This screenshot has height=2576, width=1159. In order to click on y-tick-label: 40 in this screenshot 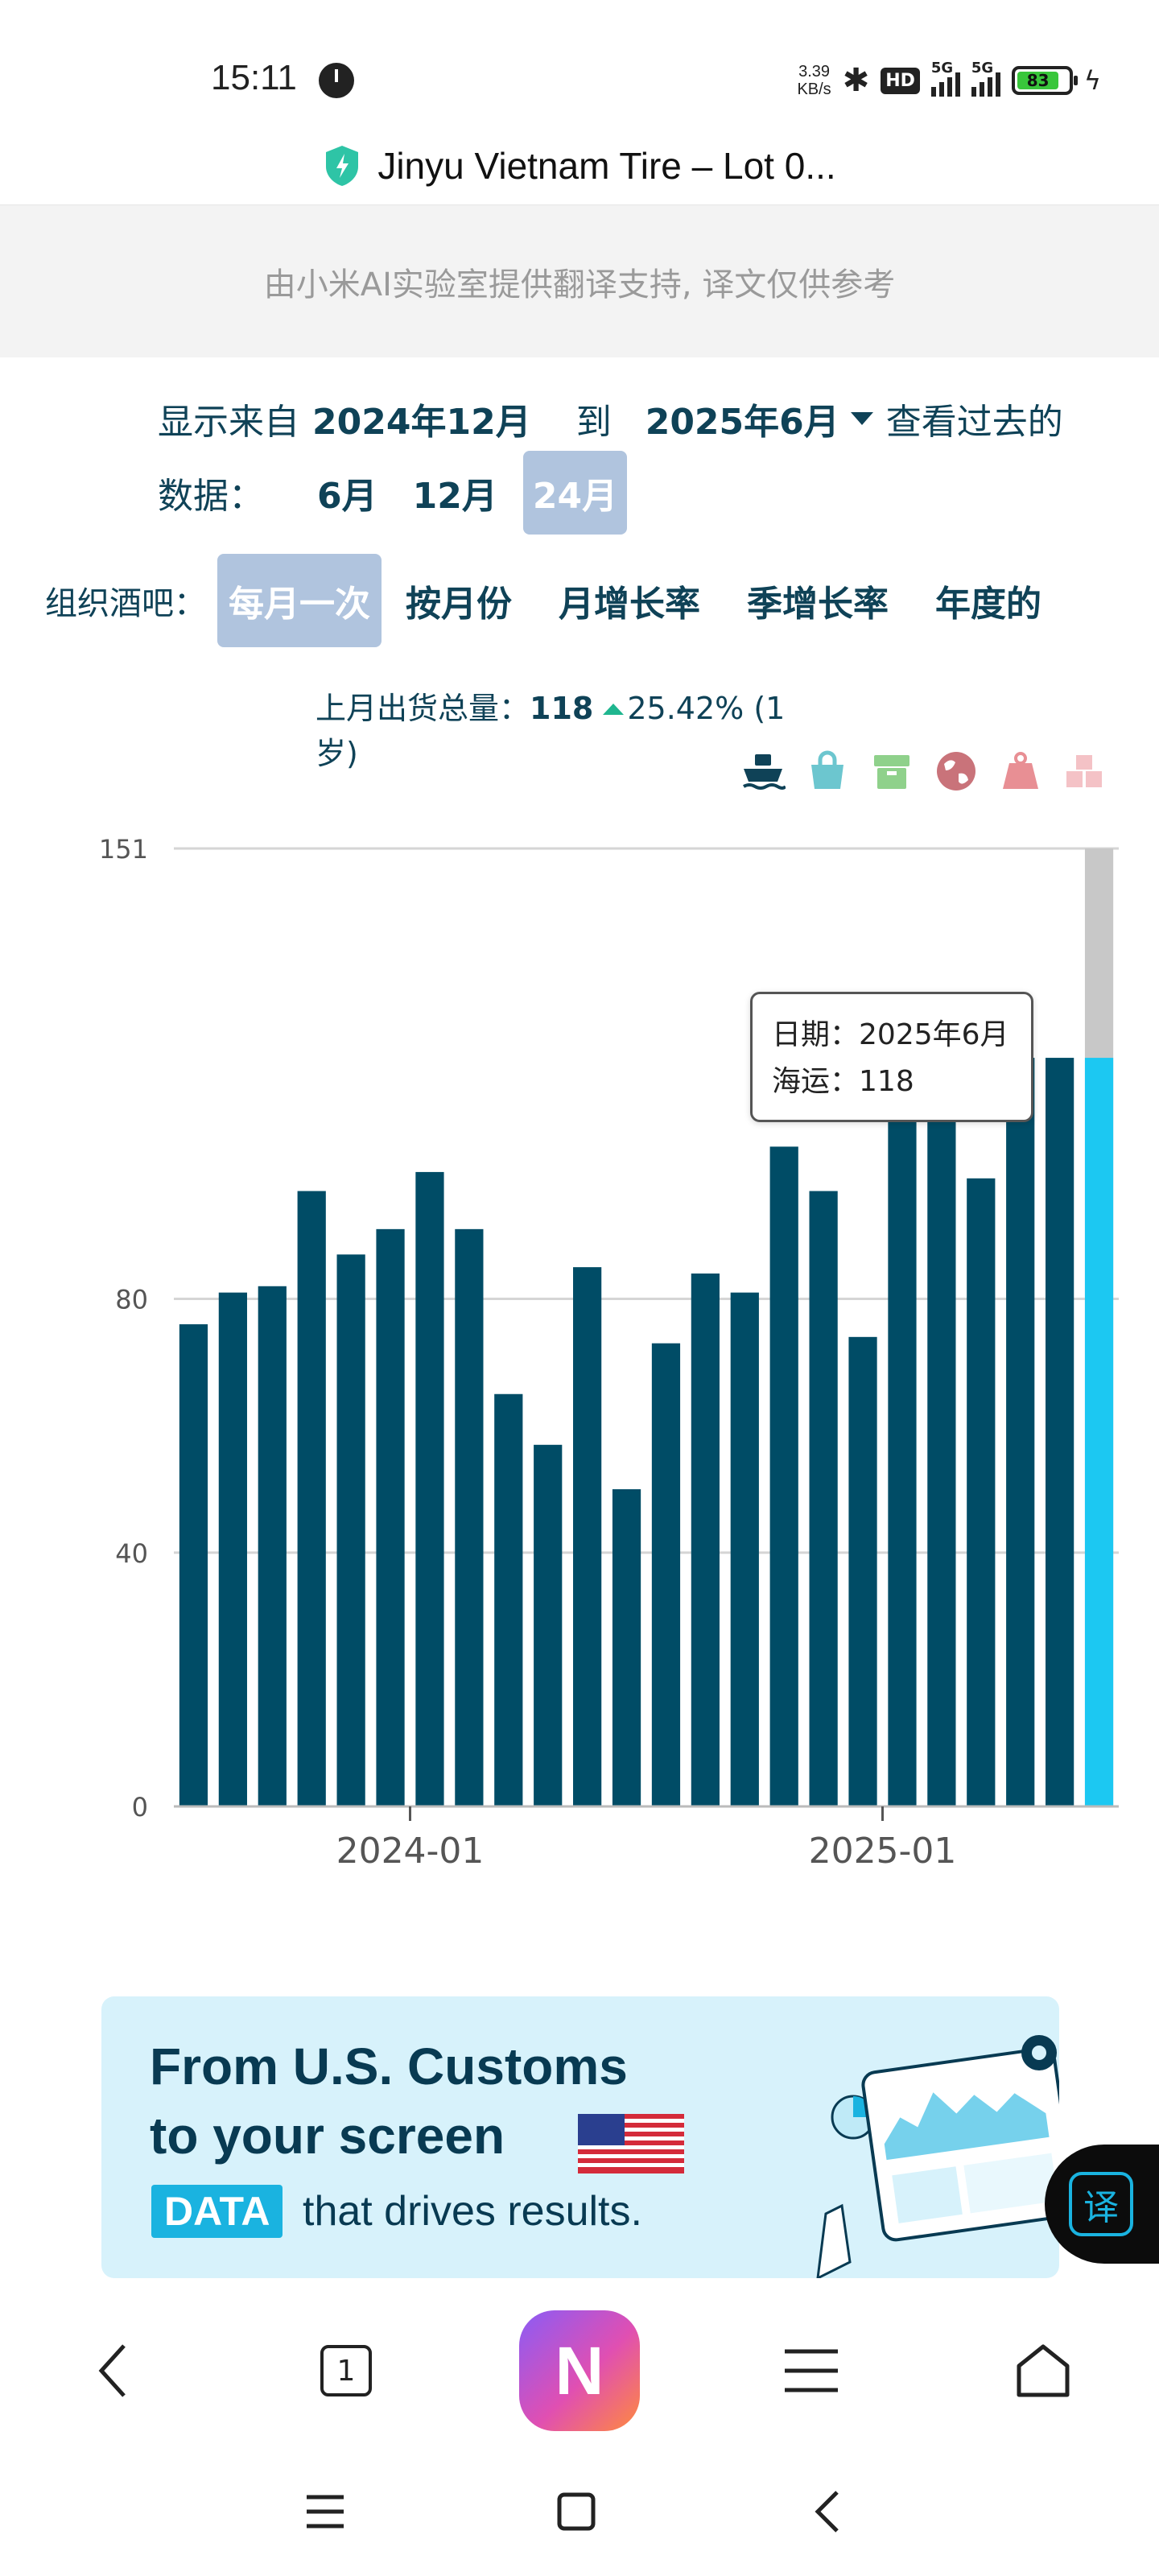, I will do `click(131, 1553)`.